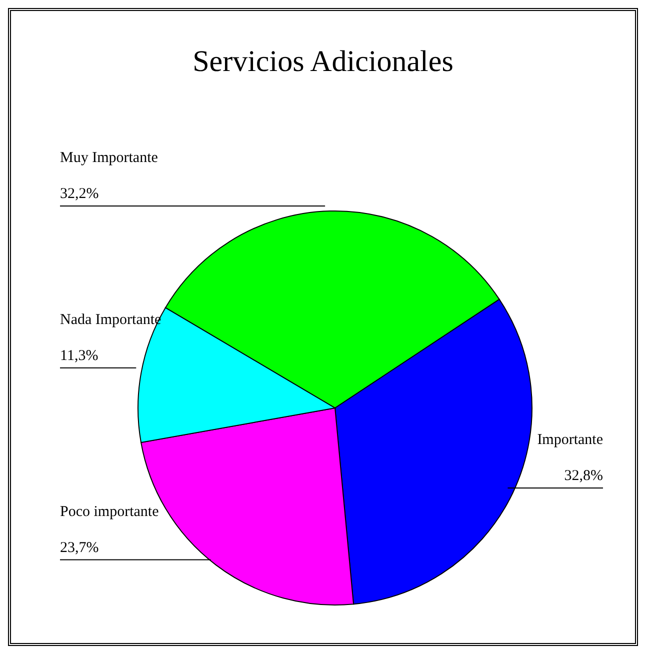 The width and height of the screenshot is (646, 654). What do you see at coordinates (110, 512) in the screenshot?
I see `slice-label: Poco importante` at bounding box center [110, 512].